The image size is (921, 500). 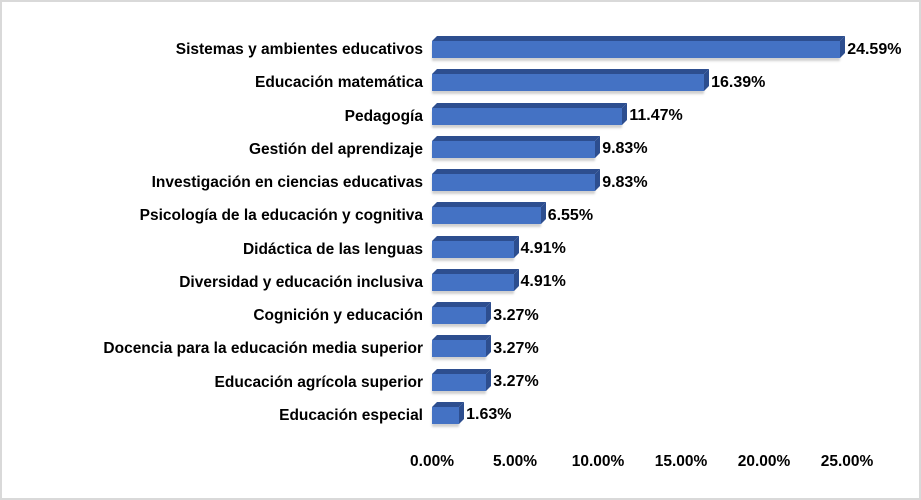 I want to click on category-label: Sistemas y ambientes educativos, so click(x=299, y=50).